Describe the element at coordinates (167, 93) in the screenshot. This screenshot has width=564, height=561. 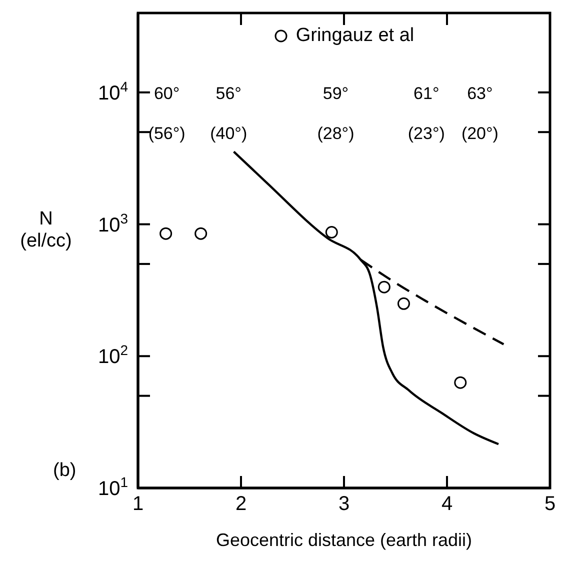
I see `annotation: 60°` at that location.